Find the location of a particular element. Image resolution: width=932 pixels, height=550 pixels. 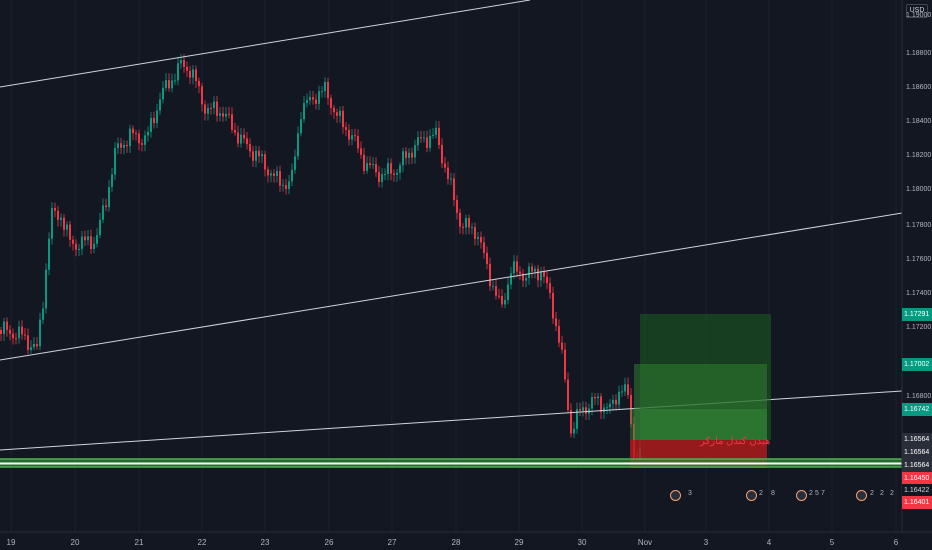

long-position-tool is located at coordinates (700, 391).